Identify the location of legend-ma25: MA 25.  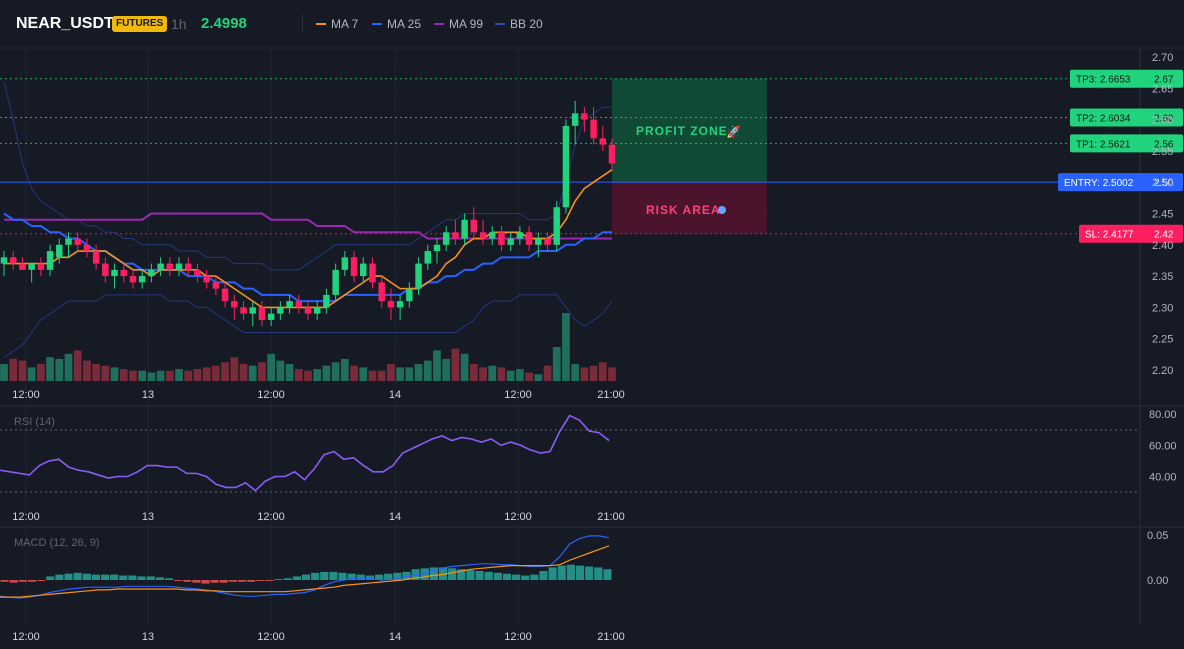
(396, 24).